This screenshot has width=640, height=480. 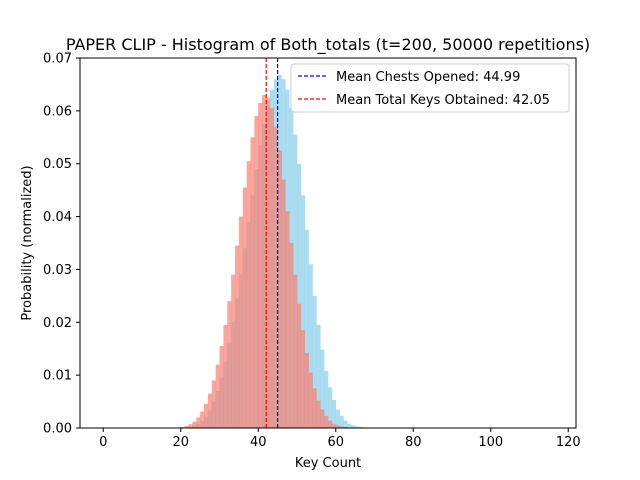 I want to click on legend-label-keys: Mean Total Keys Obtained: 42.05, so click(x=443, y=100).